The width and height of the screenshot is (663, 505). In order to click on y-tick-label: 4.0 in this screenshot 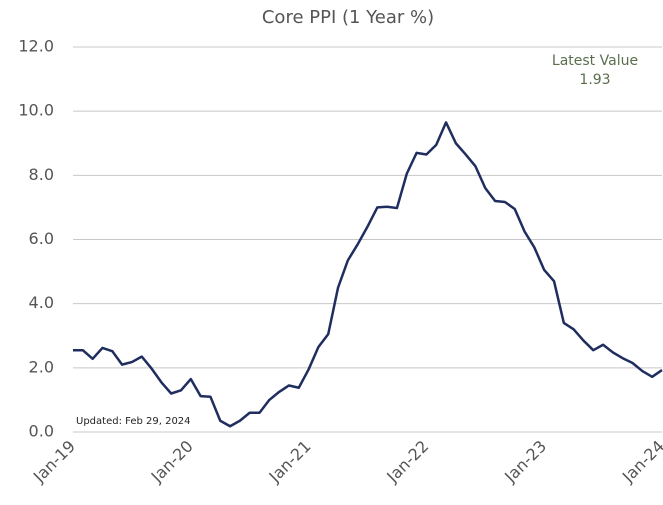, I will do `click(41, 302)`.